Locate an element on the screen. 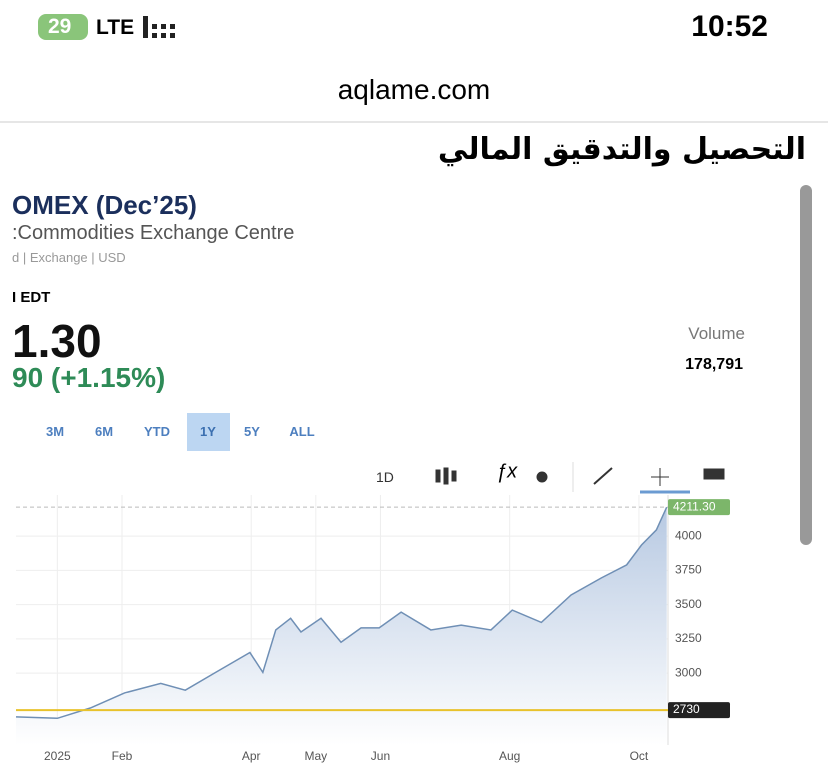  url: aqlame.com is located at coordinates (414, 89).